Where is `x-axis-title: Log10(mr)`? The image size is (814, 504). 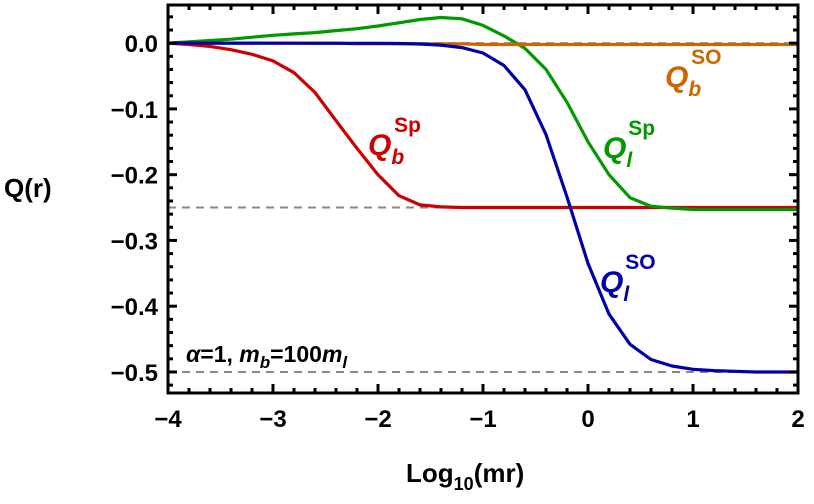
x-axis-title: Log10(mr) is located at coordinates (465, 476).